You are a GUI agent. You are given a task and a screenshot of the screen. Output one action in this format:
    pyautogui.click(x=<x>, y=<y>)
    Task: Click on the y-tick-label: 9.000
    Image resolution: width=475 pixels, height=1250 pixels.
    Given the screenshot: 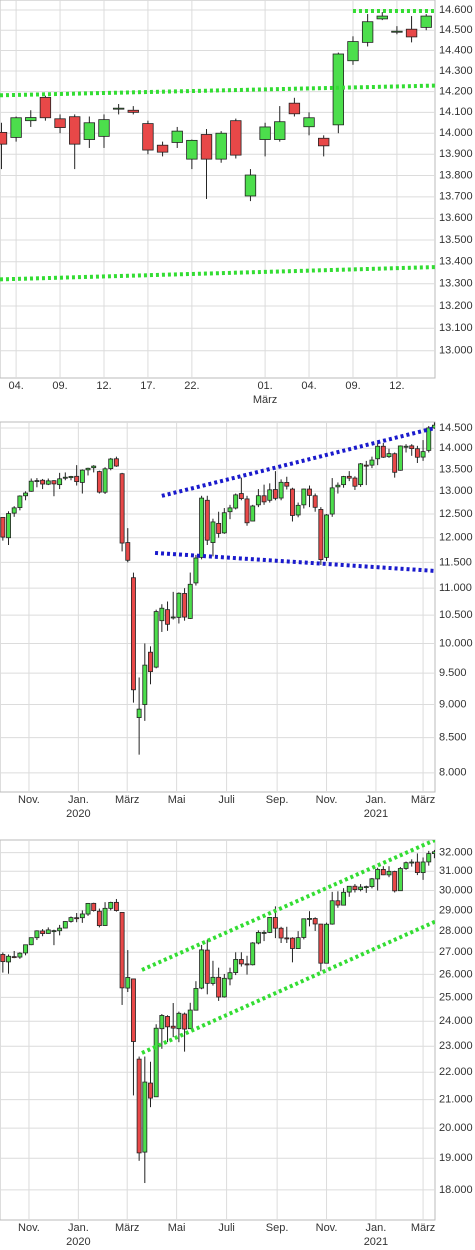 What is the action you would take?
    pyautogui.click(x=453, y=704)
    